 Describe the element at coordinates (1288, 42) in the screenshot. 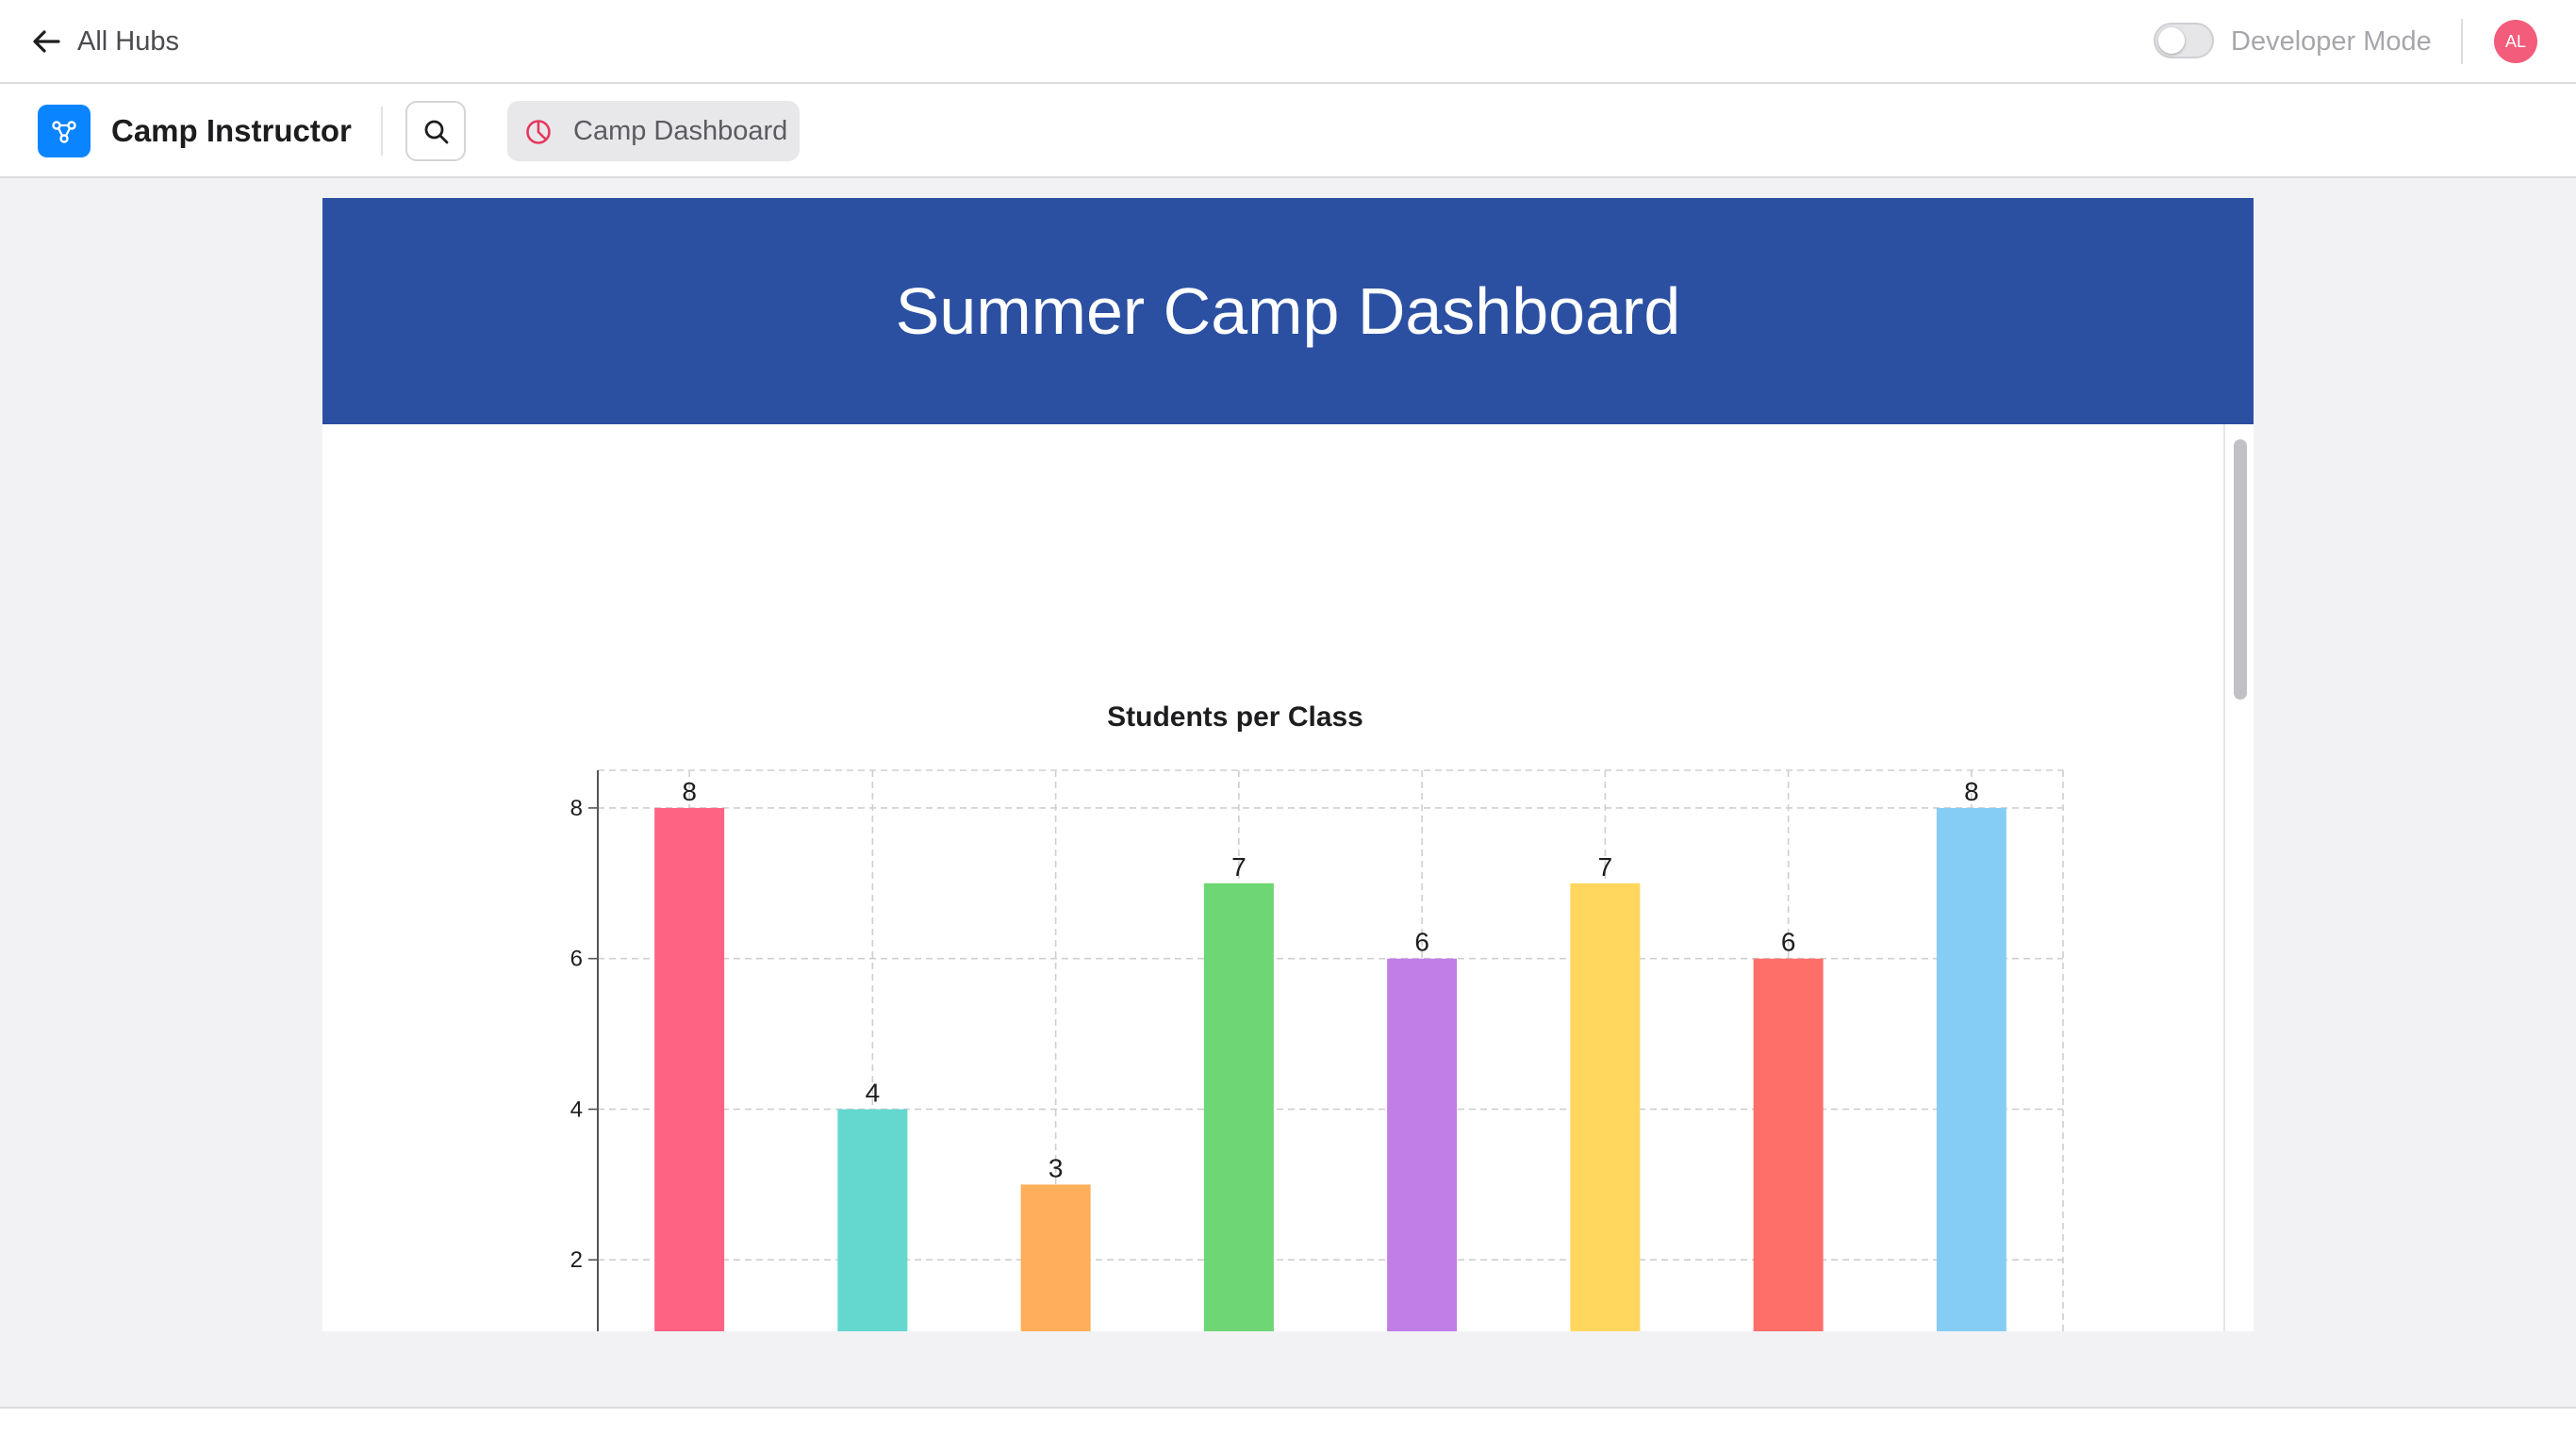

I see `top-bar: All Hubs Developer Mode AL` at that location.